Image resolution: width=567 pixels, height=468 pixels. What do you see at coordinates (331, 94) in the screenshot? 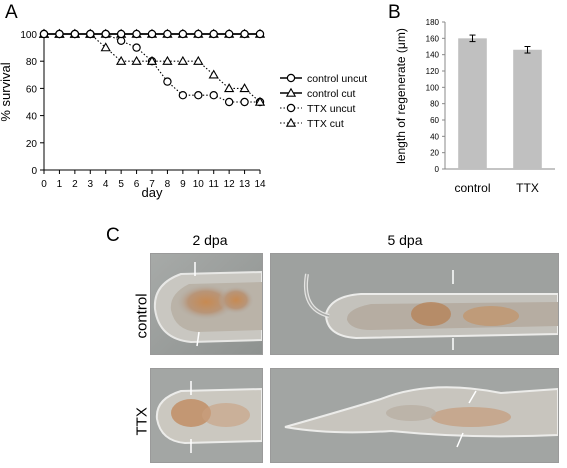
I see `legend-label: control cut` at bounding box center [331, 94].